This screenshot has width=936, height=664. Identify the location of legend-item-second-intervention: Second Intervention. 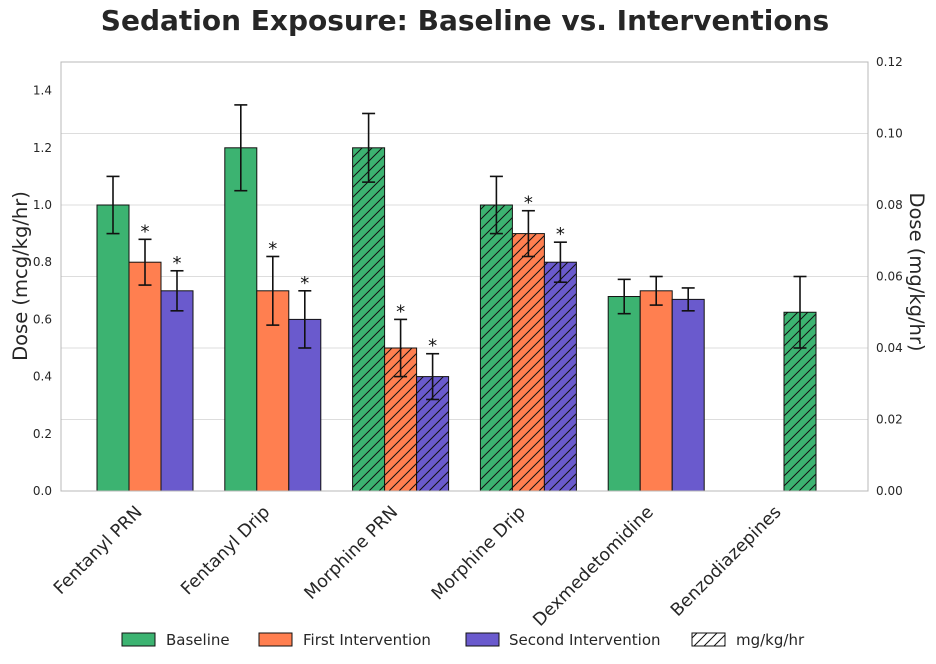
(563, 640).